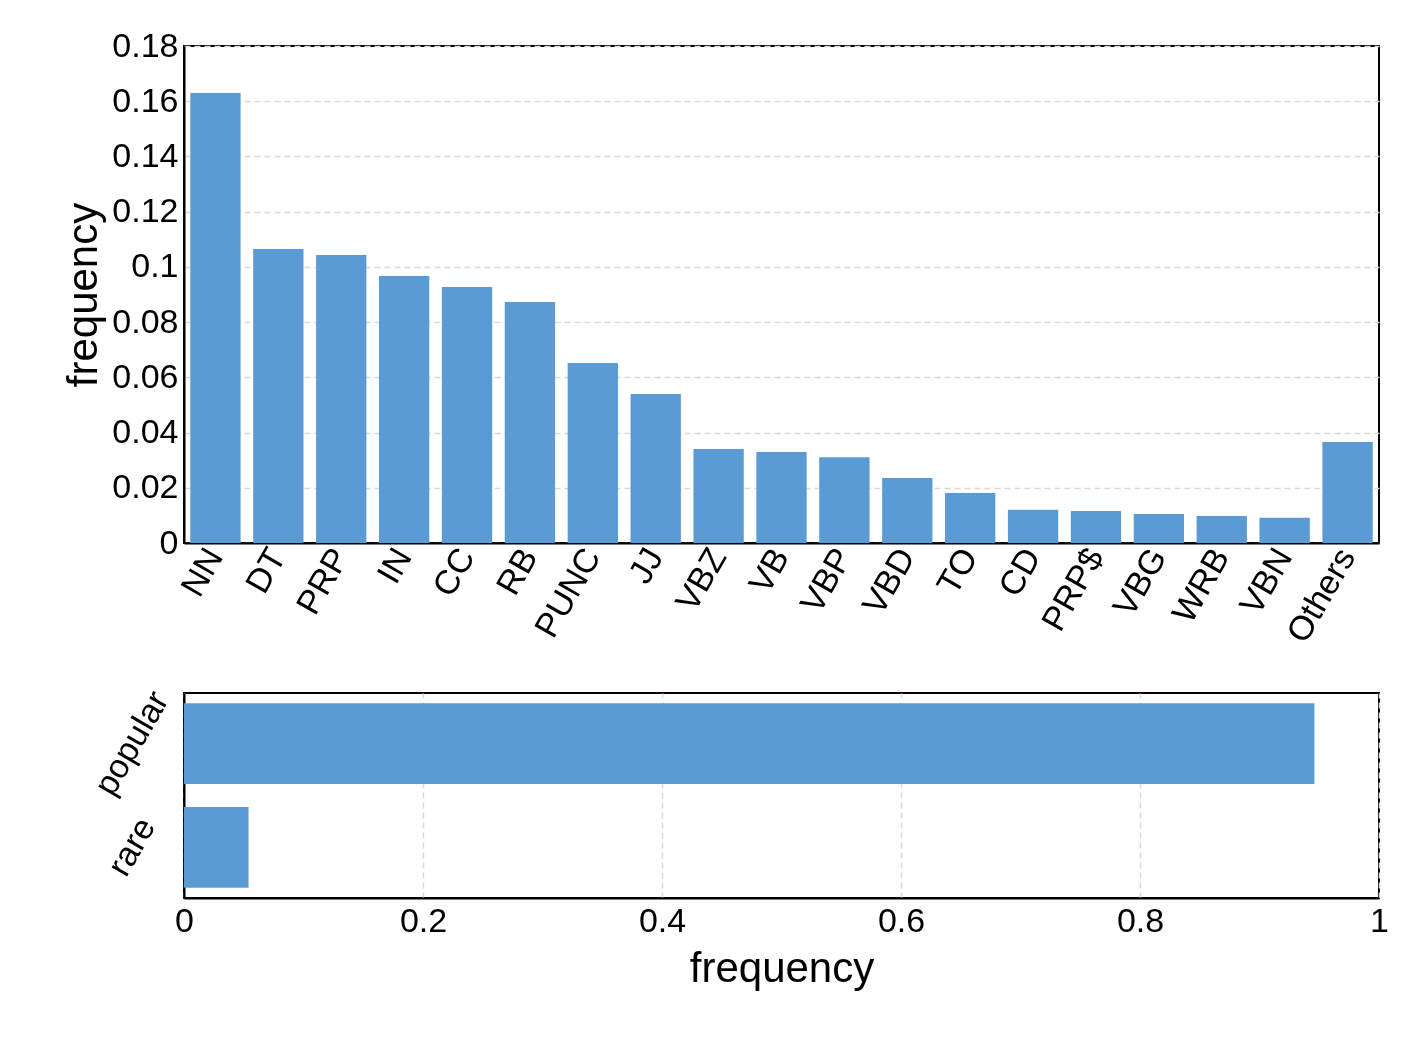  Describe the element at coordinates (145, 210) in the screenshot. I see `y-tick-label: 0.12` at that location.